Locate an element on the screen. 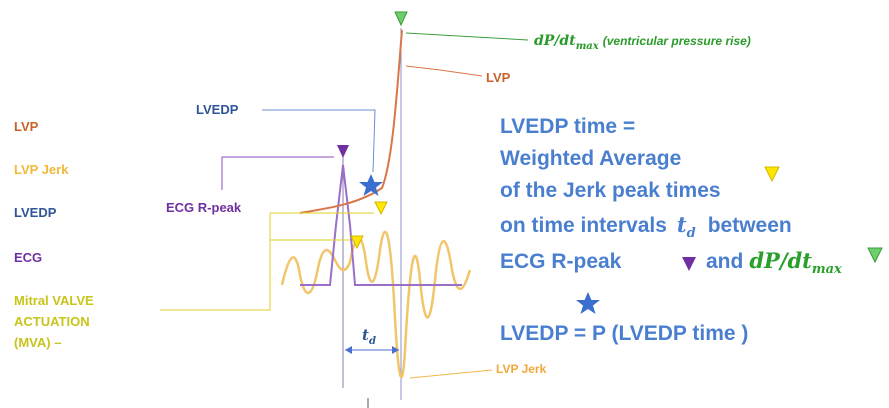  dpdt-icon is located at coordinates (875, 255).